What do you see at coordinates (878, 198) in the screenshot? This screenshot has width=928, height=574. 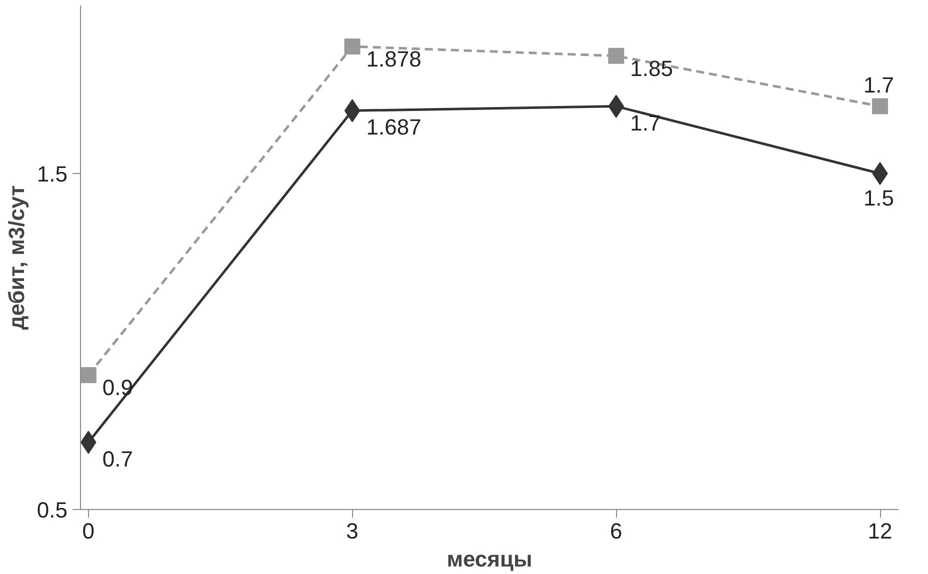 I see `data-label: 1.5` at bounding box center [878, 198].